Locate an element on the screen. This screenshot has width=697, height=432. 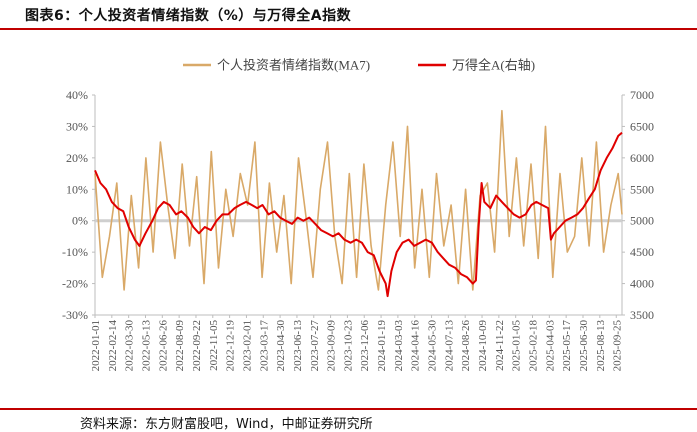
x-tick-label: 2024-11-22 is located at coordinates (500, 345).